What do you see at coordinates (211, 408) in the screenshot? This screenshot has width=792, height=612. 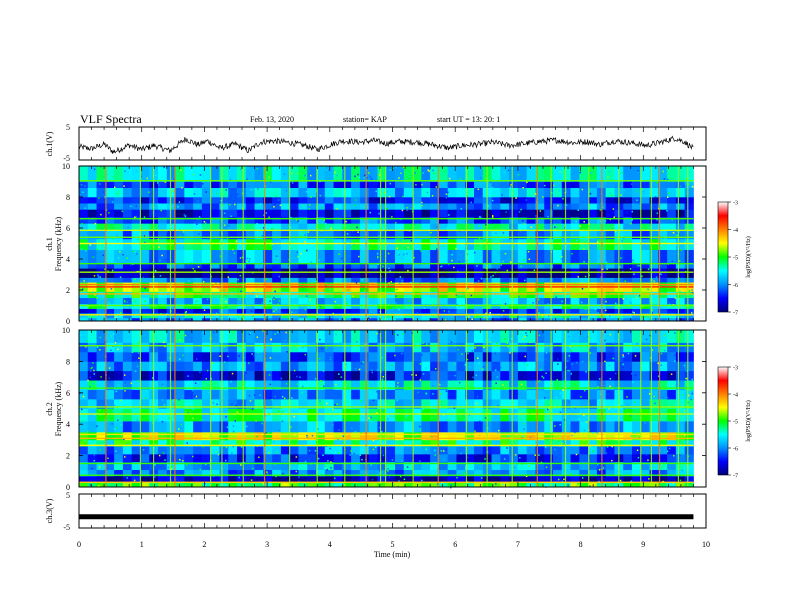 I see `ch2-spectrogram-sferic` at bounding box center [211, 408].